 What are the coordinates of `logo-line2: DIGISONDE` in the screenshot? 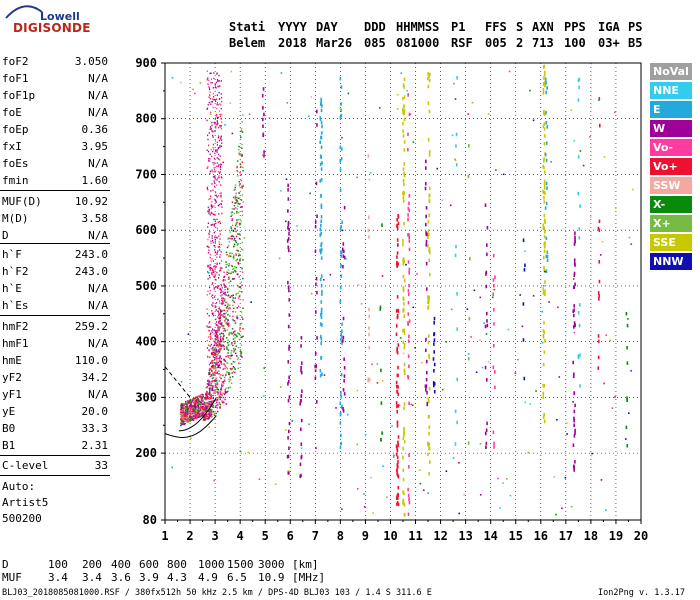 It's located at (52, 28).